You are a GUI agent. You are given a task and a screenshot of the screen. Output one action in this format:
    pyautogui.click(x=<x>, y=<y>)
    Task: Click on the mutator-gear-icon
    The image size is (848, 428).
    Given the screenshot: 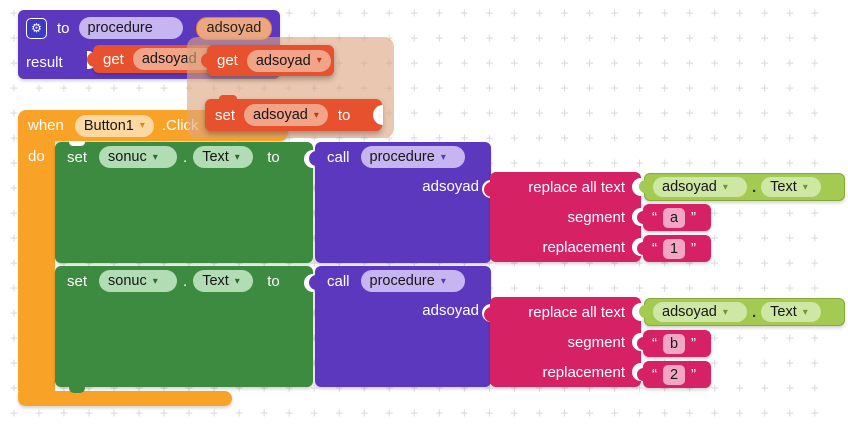 What is the action you would take?
    pyautogui.click(x=36, y=28)
    